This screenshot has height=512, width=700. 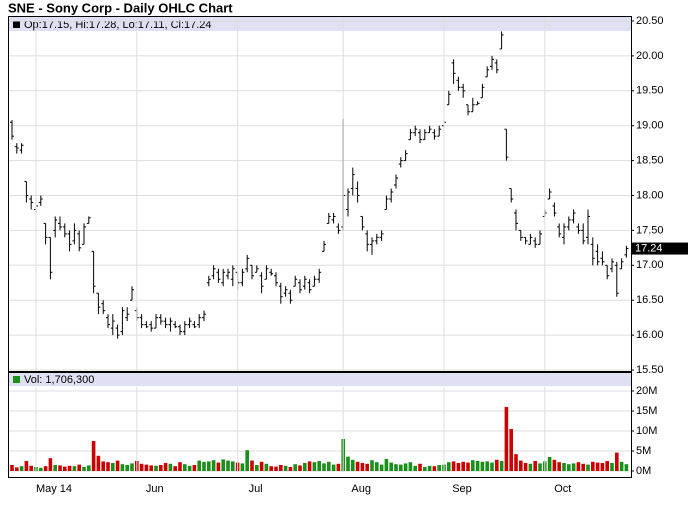 I want to click on x-tick-label: Sep, so click(x=462, y=489).